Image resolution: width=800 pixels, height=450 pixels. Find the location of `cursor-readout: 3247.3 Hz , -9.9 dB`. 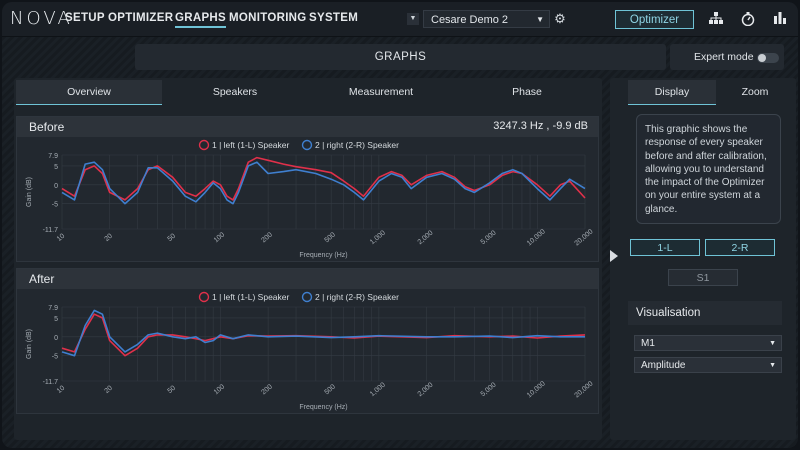

cursor-readout: 3247.3 Hz , -9.9 dB is located at coordinates (540, 126).